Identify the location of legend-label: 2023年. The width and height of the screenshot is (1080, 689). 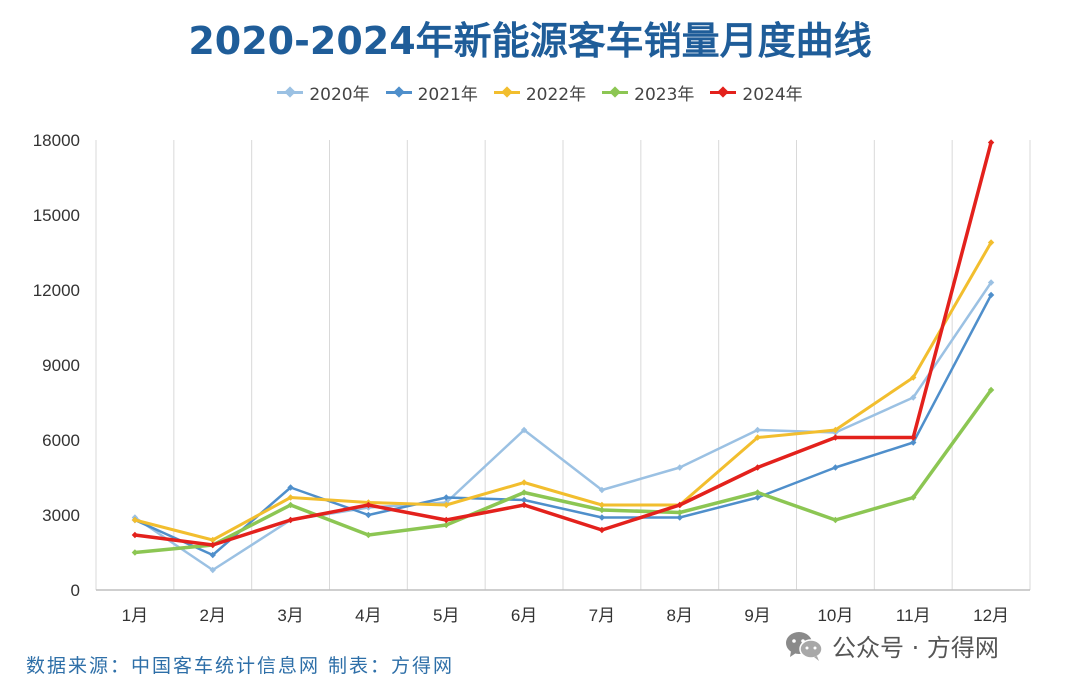
(664, 95).